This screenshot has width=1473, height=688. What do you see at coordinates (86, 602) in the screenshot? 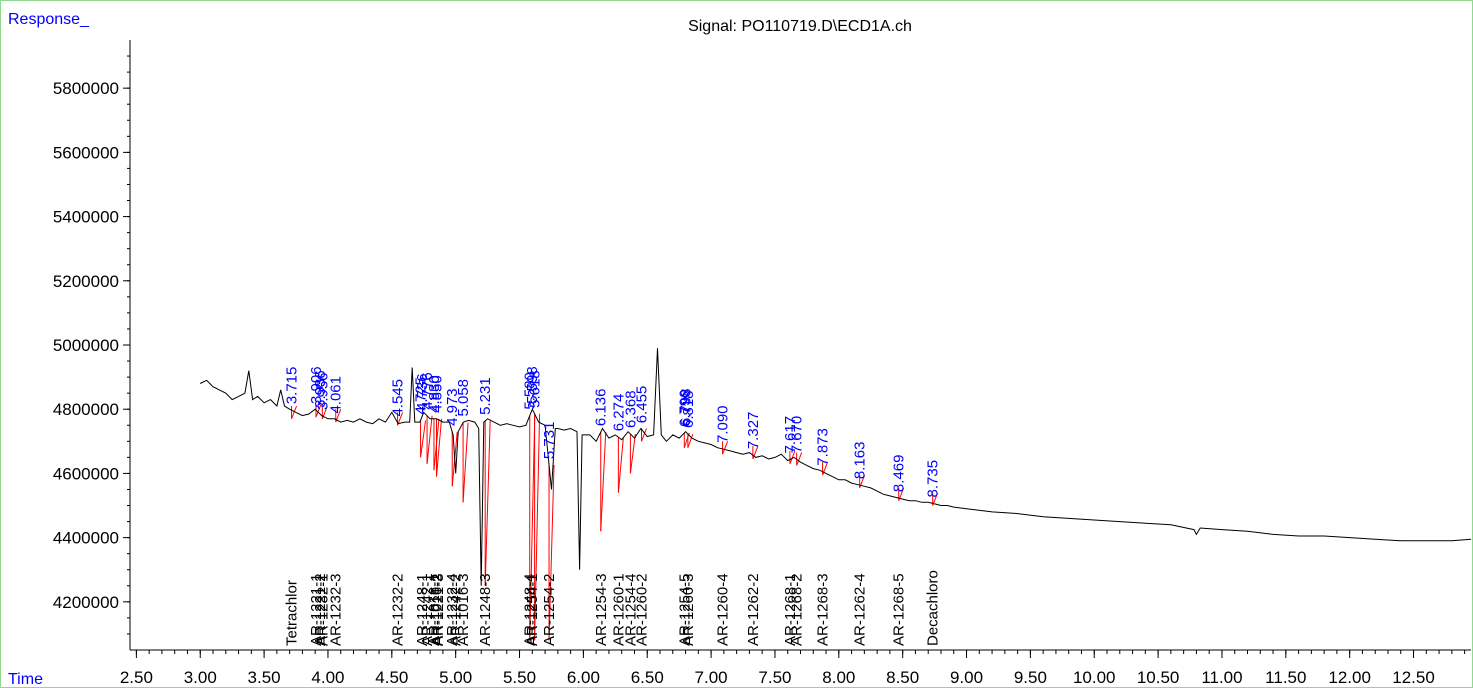
I see `y-tick-label: 4200000` at bounding box center [86, 602].